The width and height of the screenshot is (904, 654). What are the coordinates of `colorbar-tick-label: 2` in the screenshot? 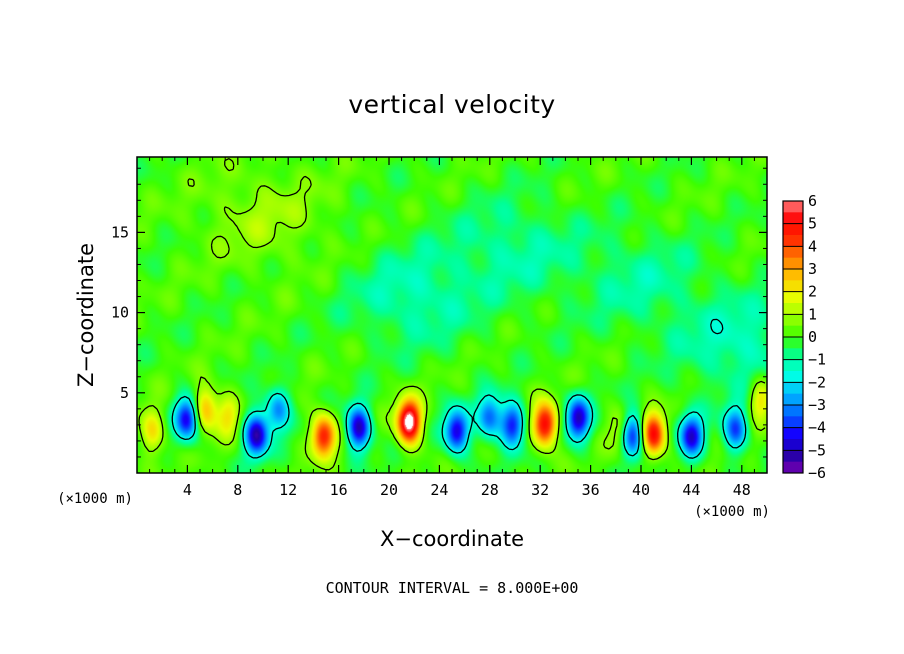 It's located at (812, 292).